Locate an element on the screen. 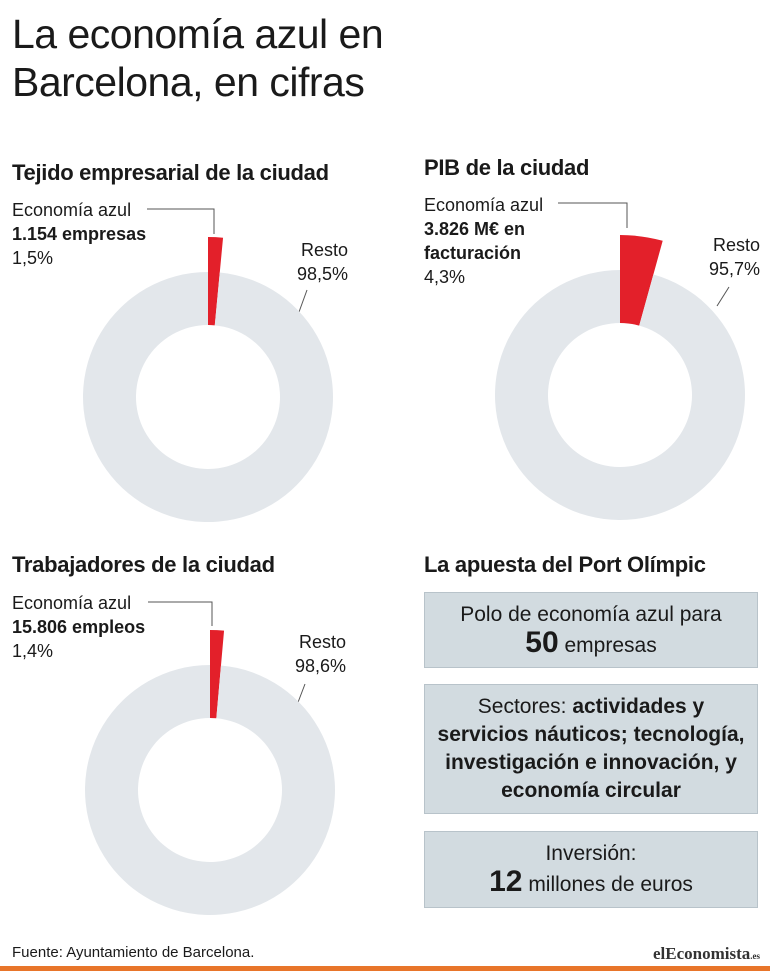 This screenshot has height=973, width=770. logo-part: .es is located at coordinates (755, 956).